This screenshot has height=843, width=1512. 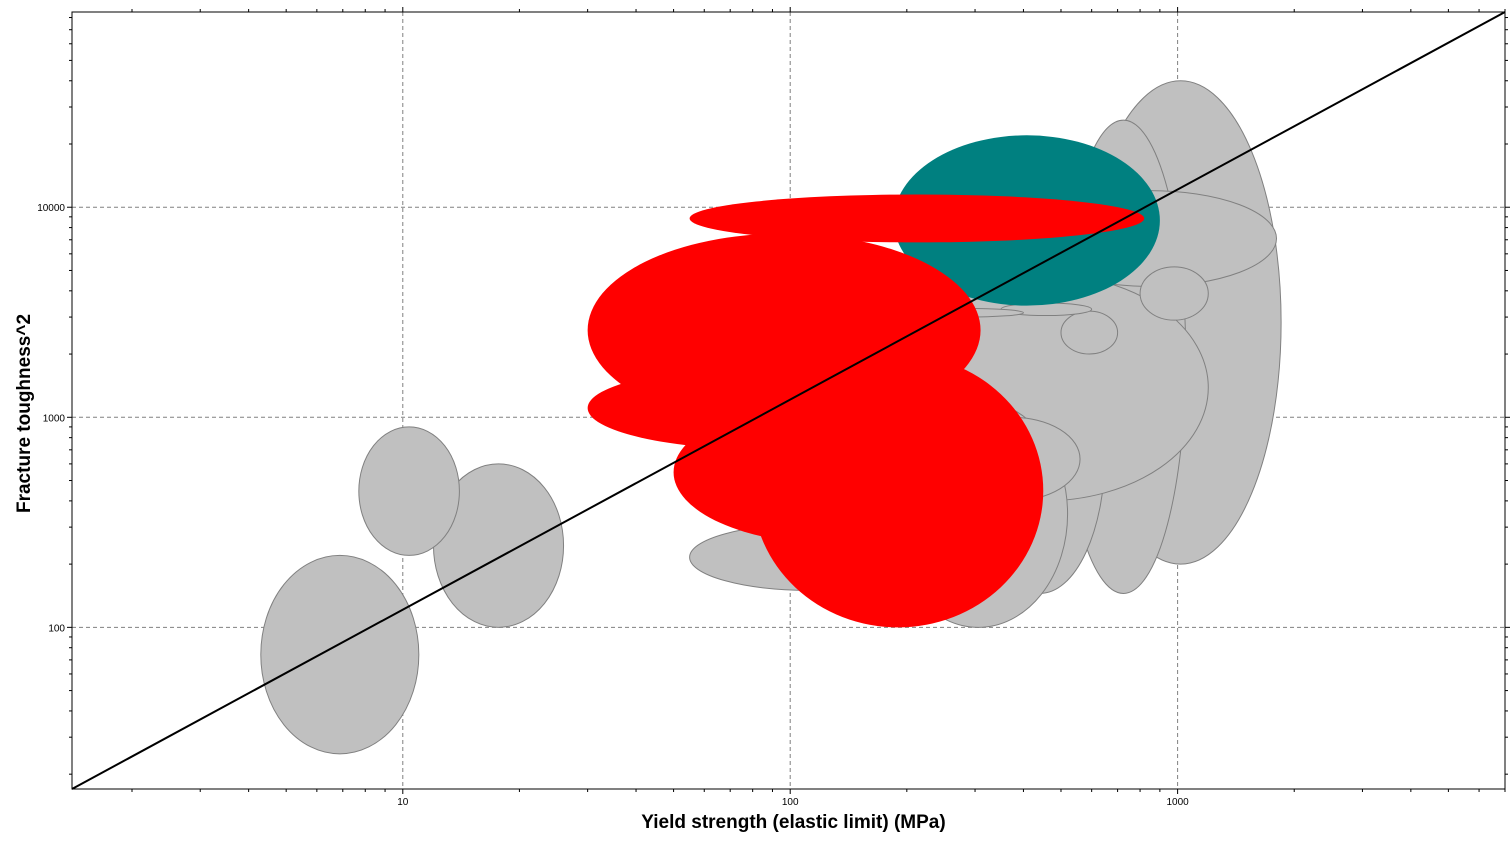 What do you see at coordinates (1177, 802) in the screenshot?
I see `x-tick-label: 1000` at bounding box center [1177, 802].